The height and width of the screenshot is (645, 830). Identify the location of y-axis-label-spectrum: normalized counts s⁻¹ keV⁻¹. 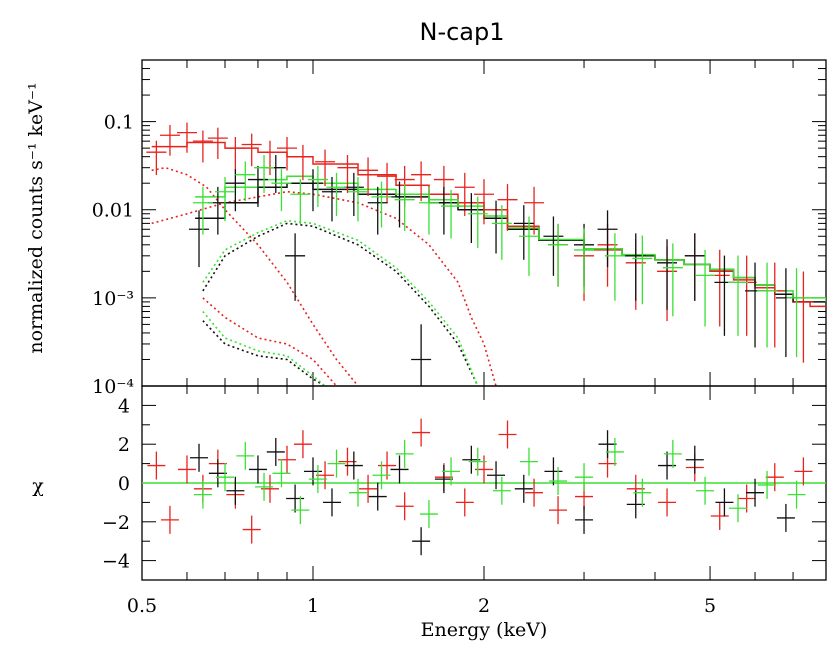
(36, 217).